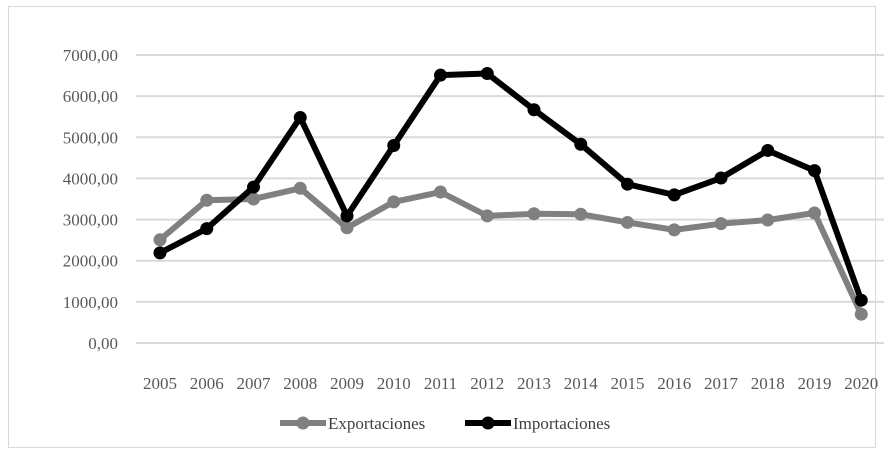 This screenshot has width=884, height=454. What do you see at coordinates (207, 383) in the screenshot?
I see `x-tick-label: 2006` at bounding box center [207, 383].